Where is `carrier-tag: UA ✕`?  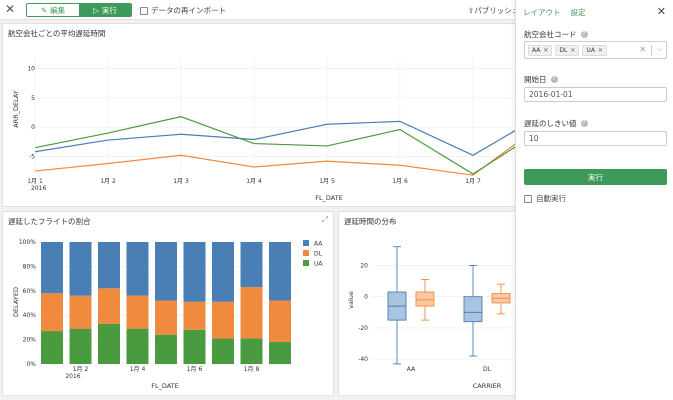 carrier-tag: UA ✕ is located at coordinates (594, 50).